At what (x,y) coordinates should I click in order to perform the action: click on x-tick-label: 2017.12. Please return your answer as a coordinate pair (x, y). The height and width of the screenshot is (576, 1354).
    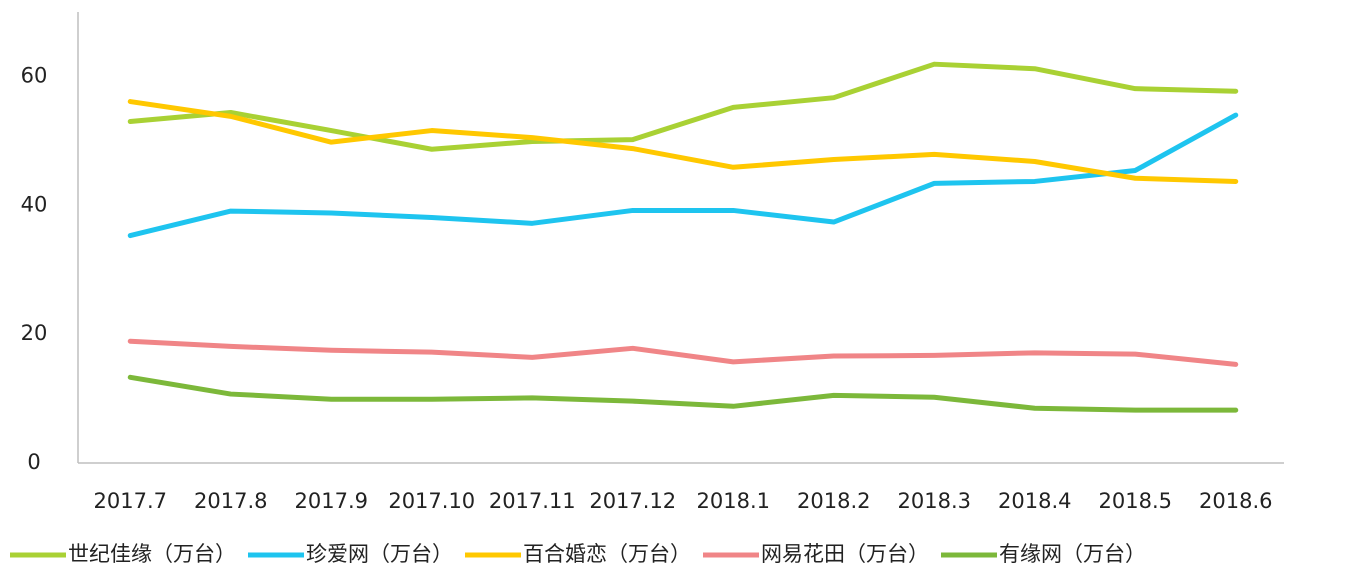
    Looking at the image, I should click on (632, 501).